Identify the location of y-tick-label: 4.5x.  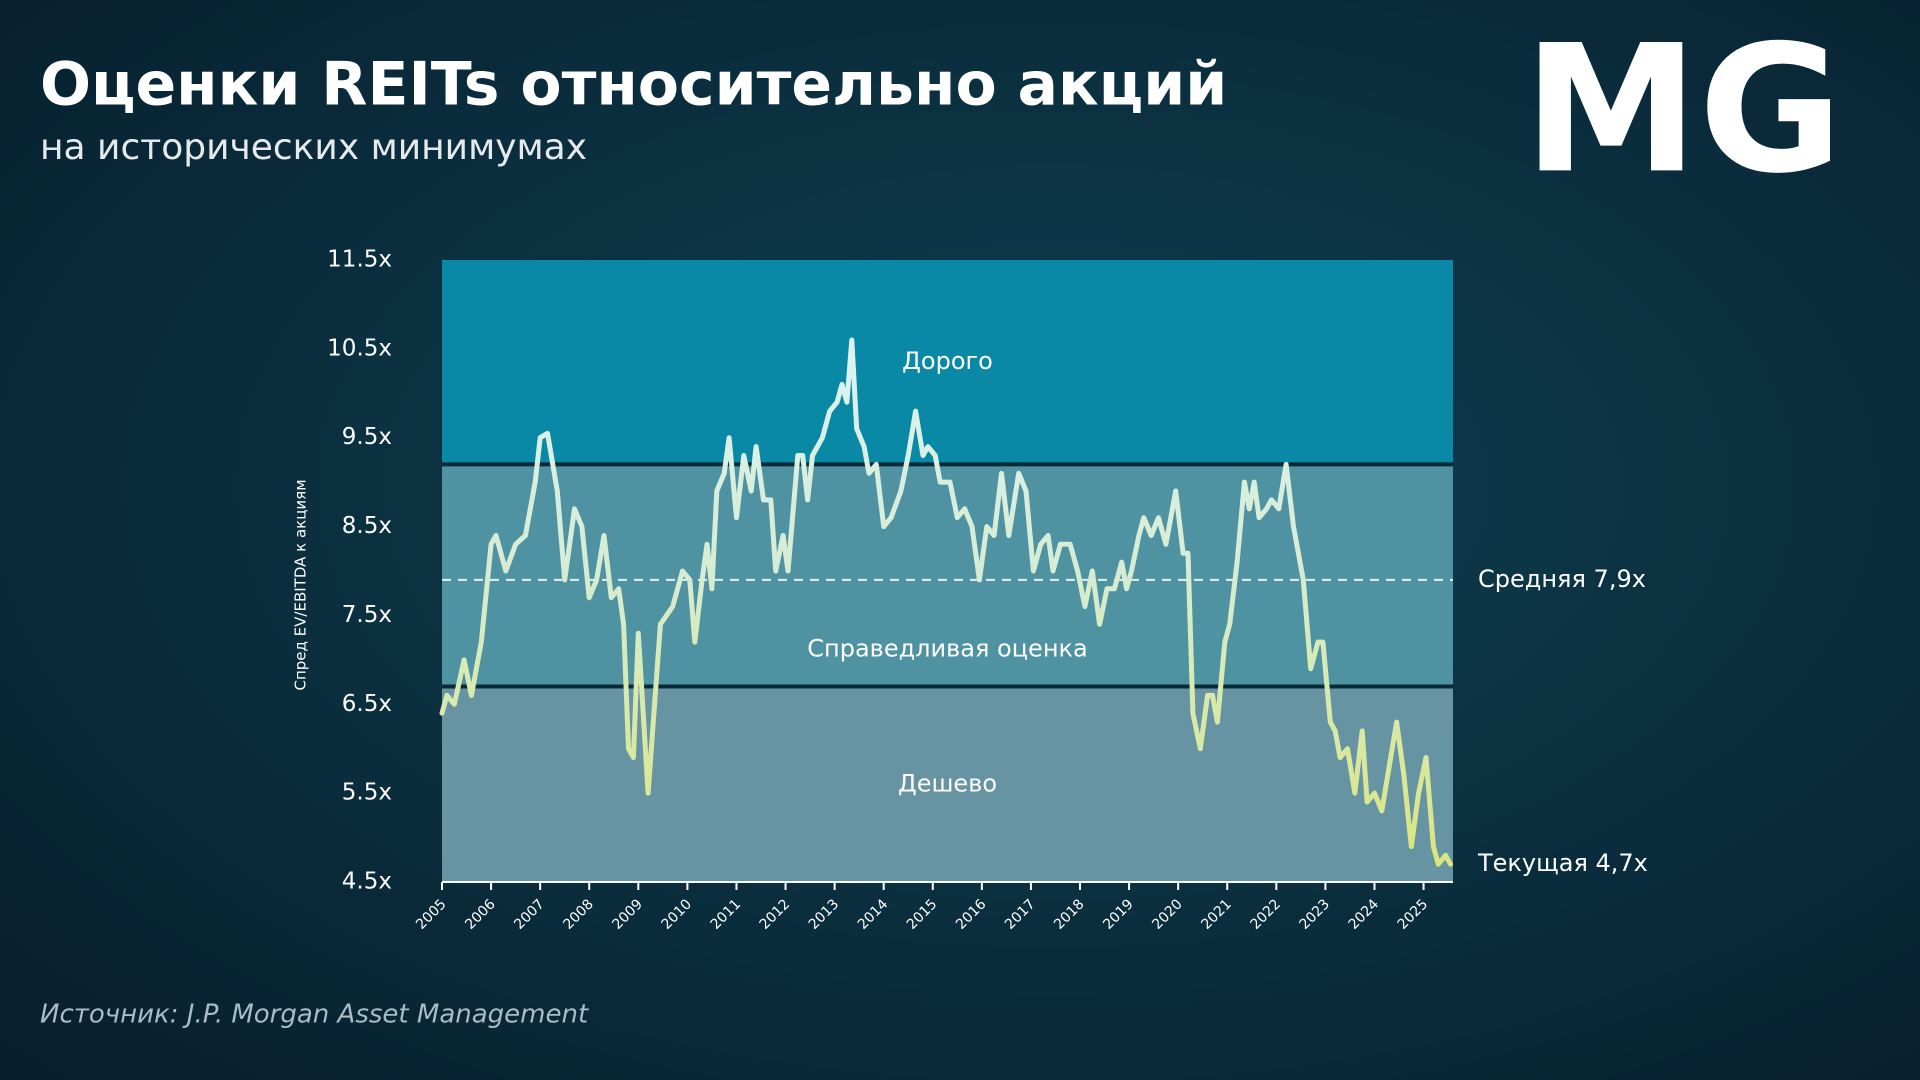
(367, 882).